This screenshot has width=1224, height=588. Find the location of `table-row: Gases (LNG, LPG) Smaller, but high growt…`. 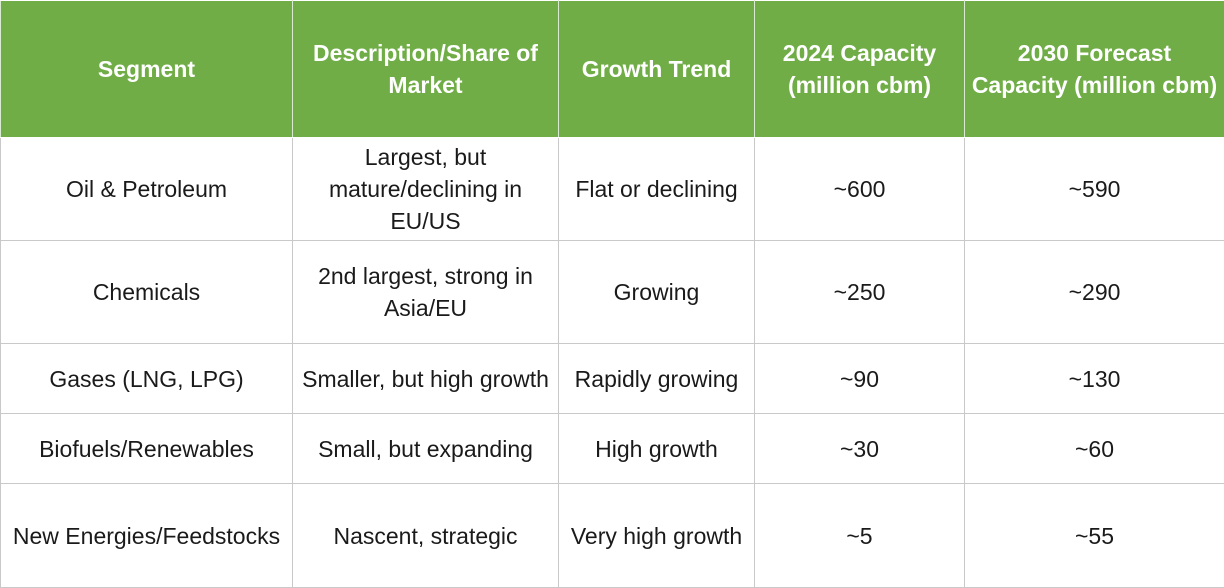

table-row: Gases (LNG, LPG) Smaller, but high growt… is located at coordinates (612, 378).